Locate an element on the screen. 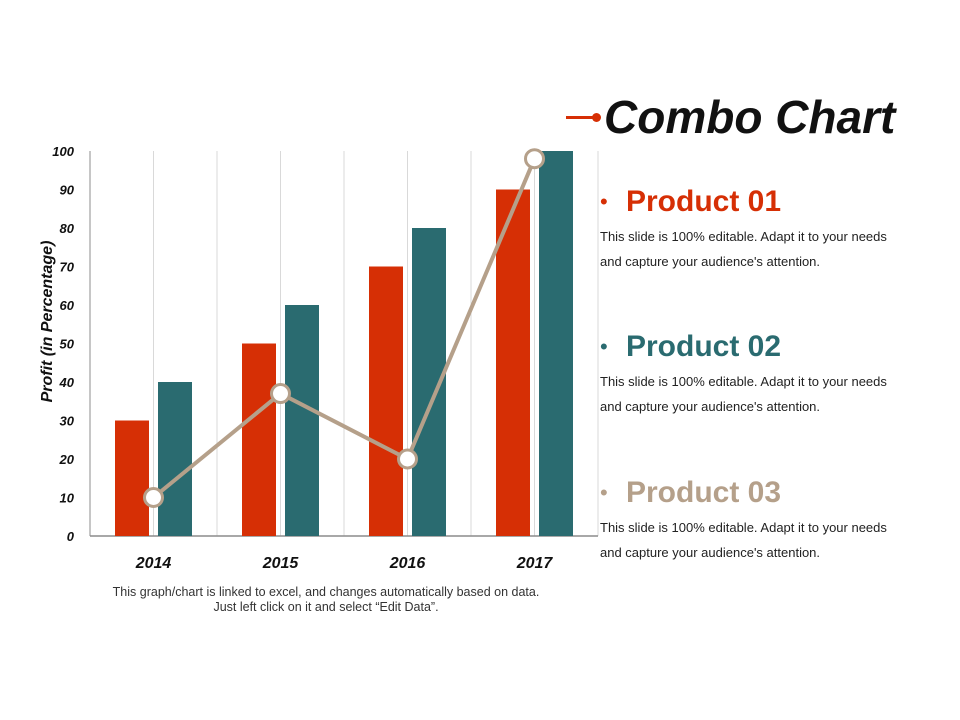 Image resolution: width=960 pixels, height=720 pixels. x-tick-label: 2014 is located at coordinates (153, 563).